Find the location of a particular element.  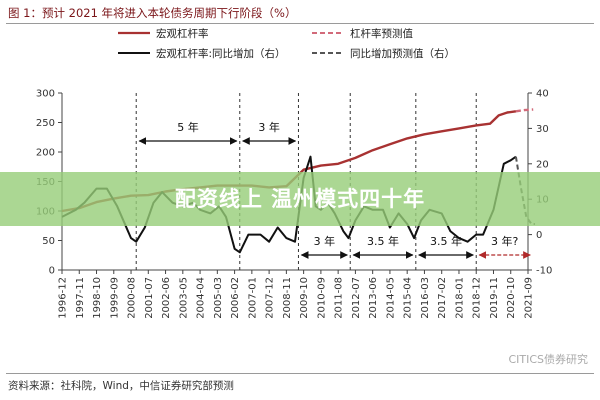

x-tick-label-7: 2003-05 is located at coordinates (183, 298).